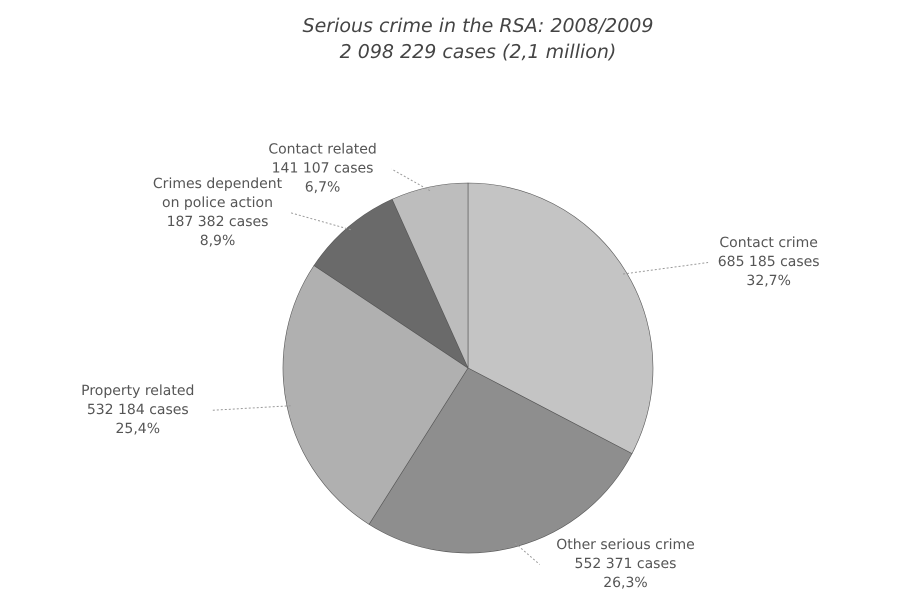  What do you see at coordinates (217, 231) in the screenshot?
I see `data-label: 187 382 cases 8,9%` at bounding box center [217, 231].